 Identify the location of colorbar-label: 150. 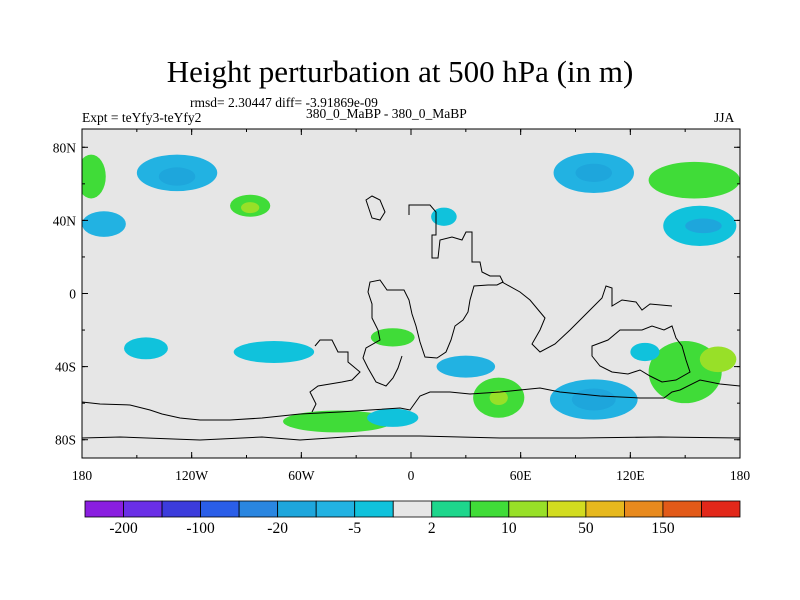
(663, 528).